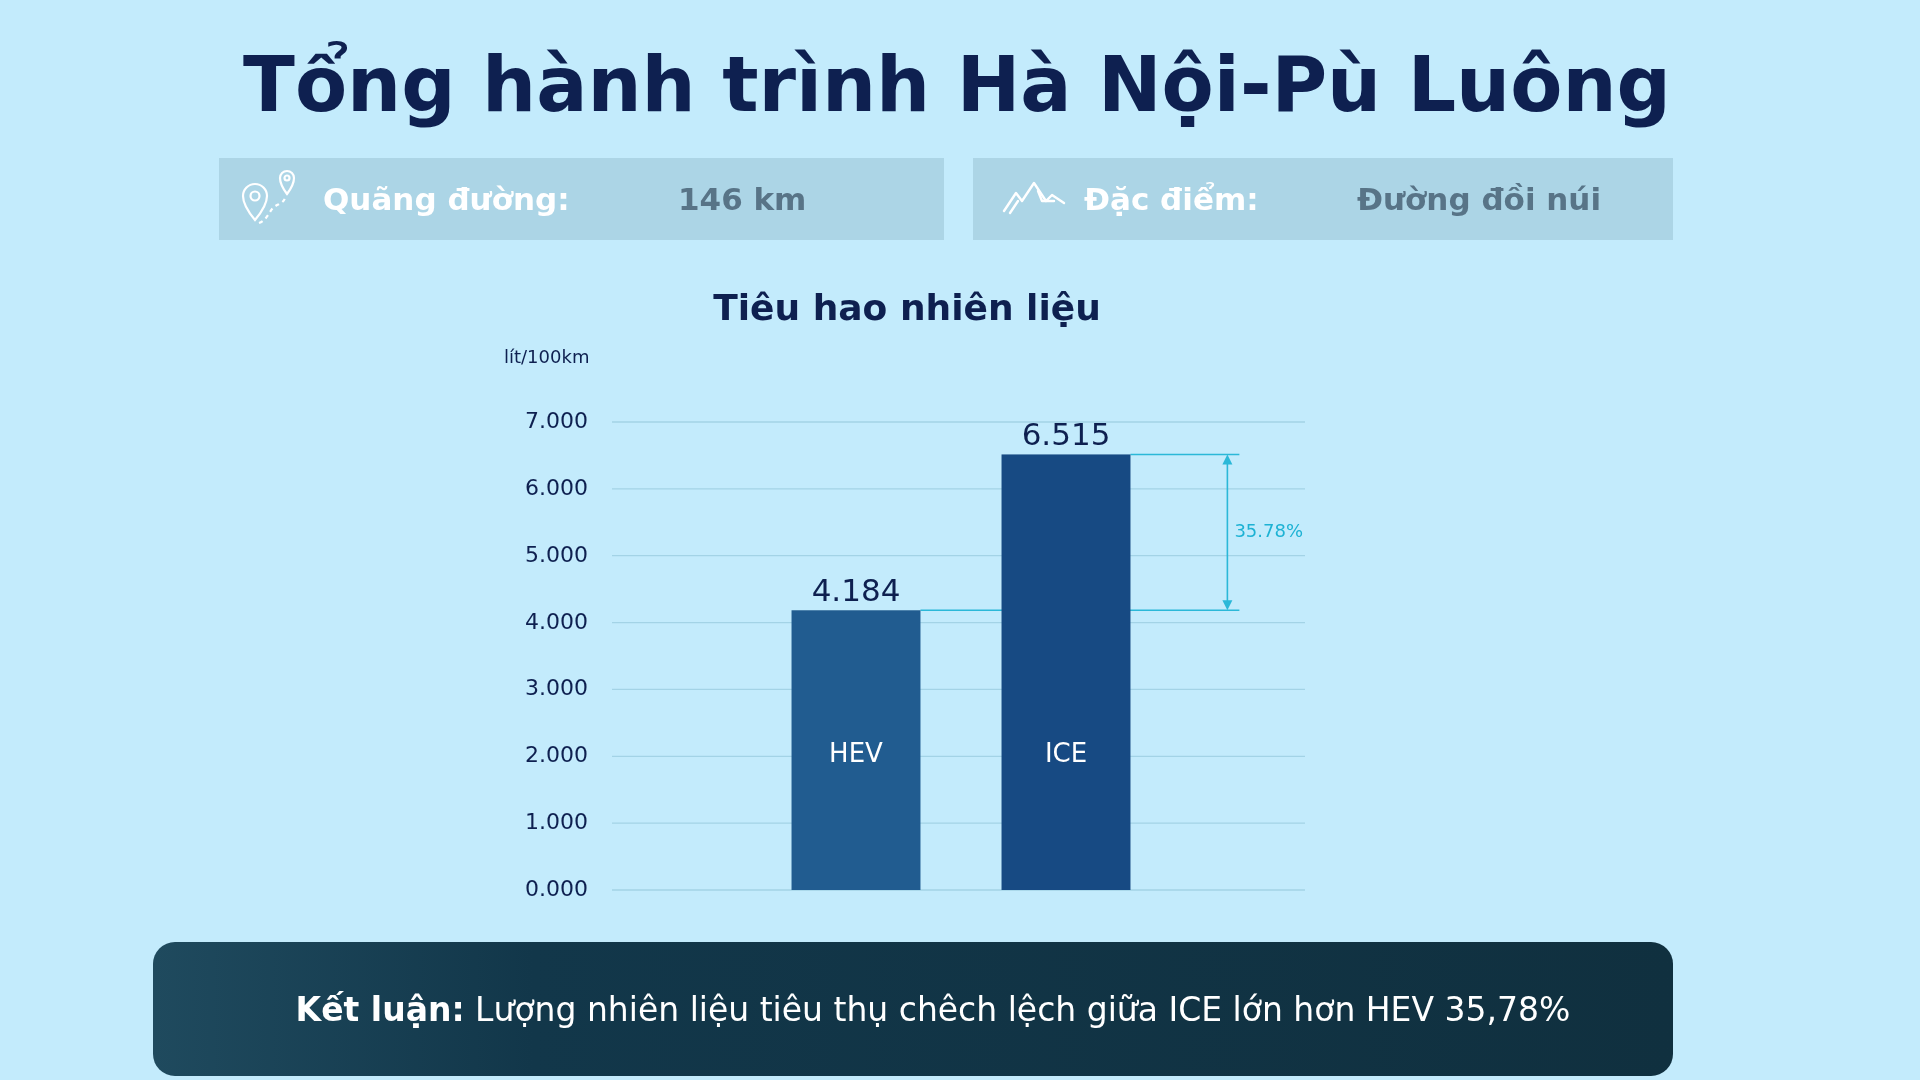 This screenshot has height=1080, width=1920. I want to click on chart-title: Tổng hành trình Hà Nội-Pù Luông, so click(957, 84).